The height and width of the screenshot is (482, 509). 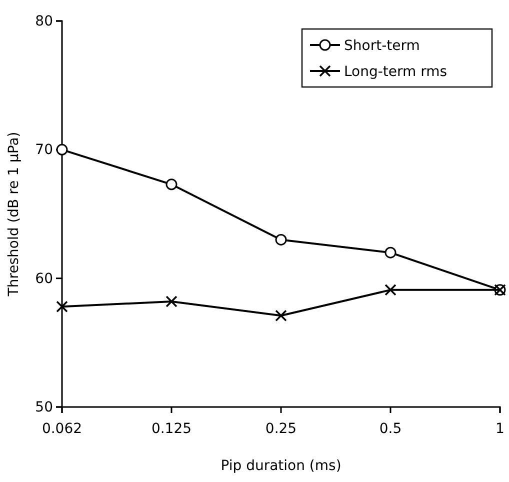 What do you see at coordinates (171, 428) in the screenshot?
I see `x-tick-label: 0.125` at bounding box center [171, 428].